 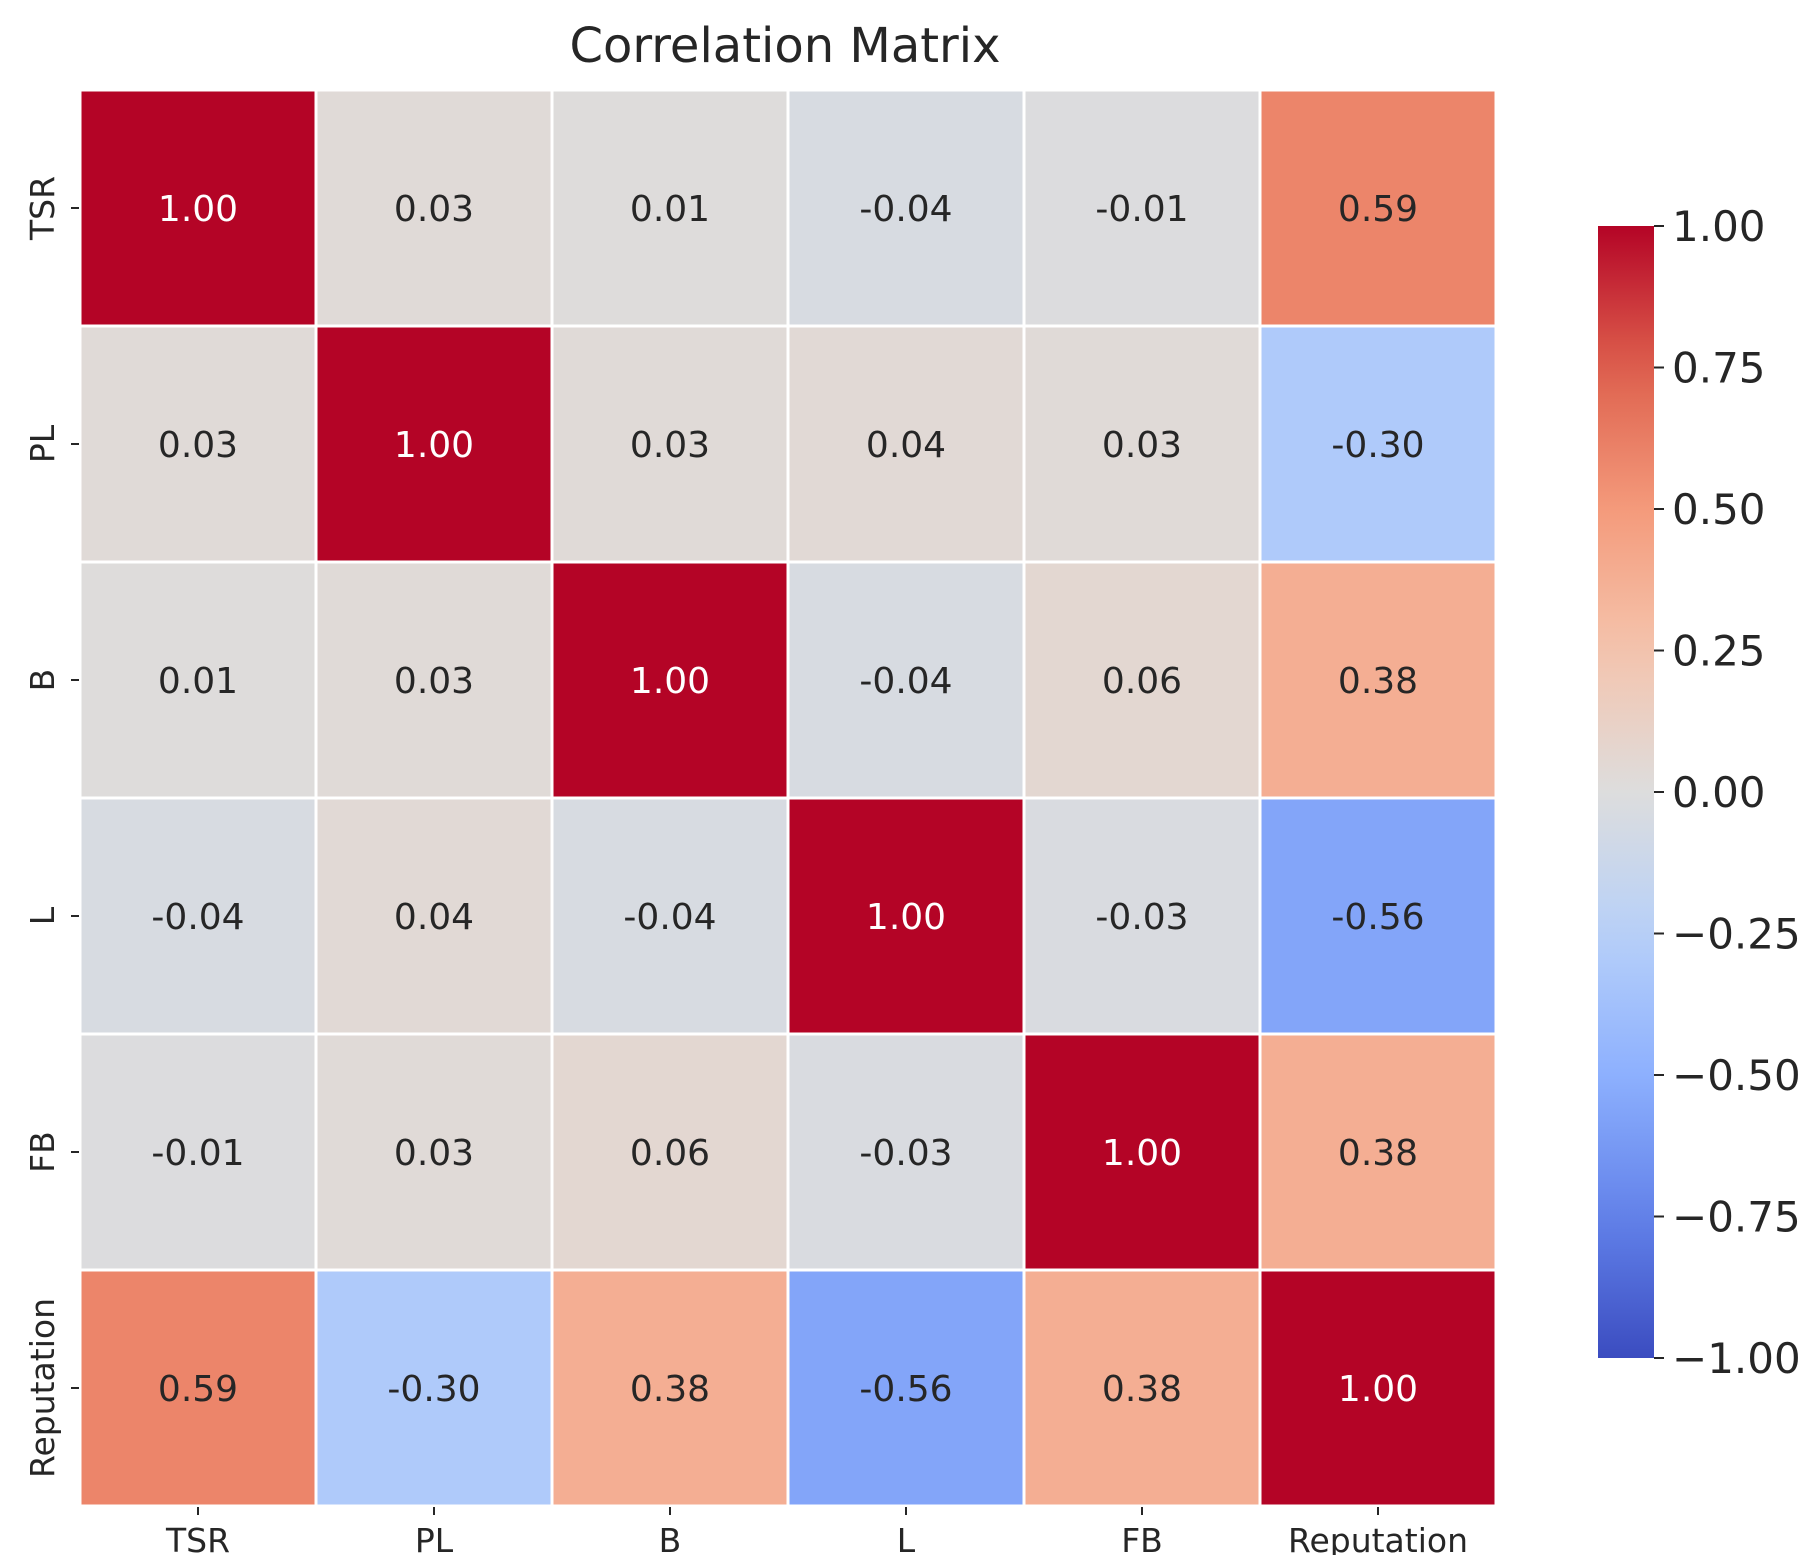 I want to click on colorbar-tick-label: 0.50, so click(x=1719, y=509).